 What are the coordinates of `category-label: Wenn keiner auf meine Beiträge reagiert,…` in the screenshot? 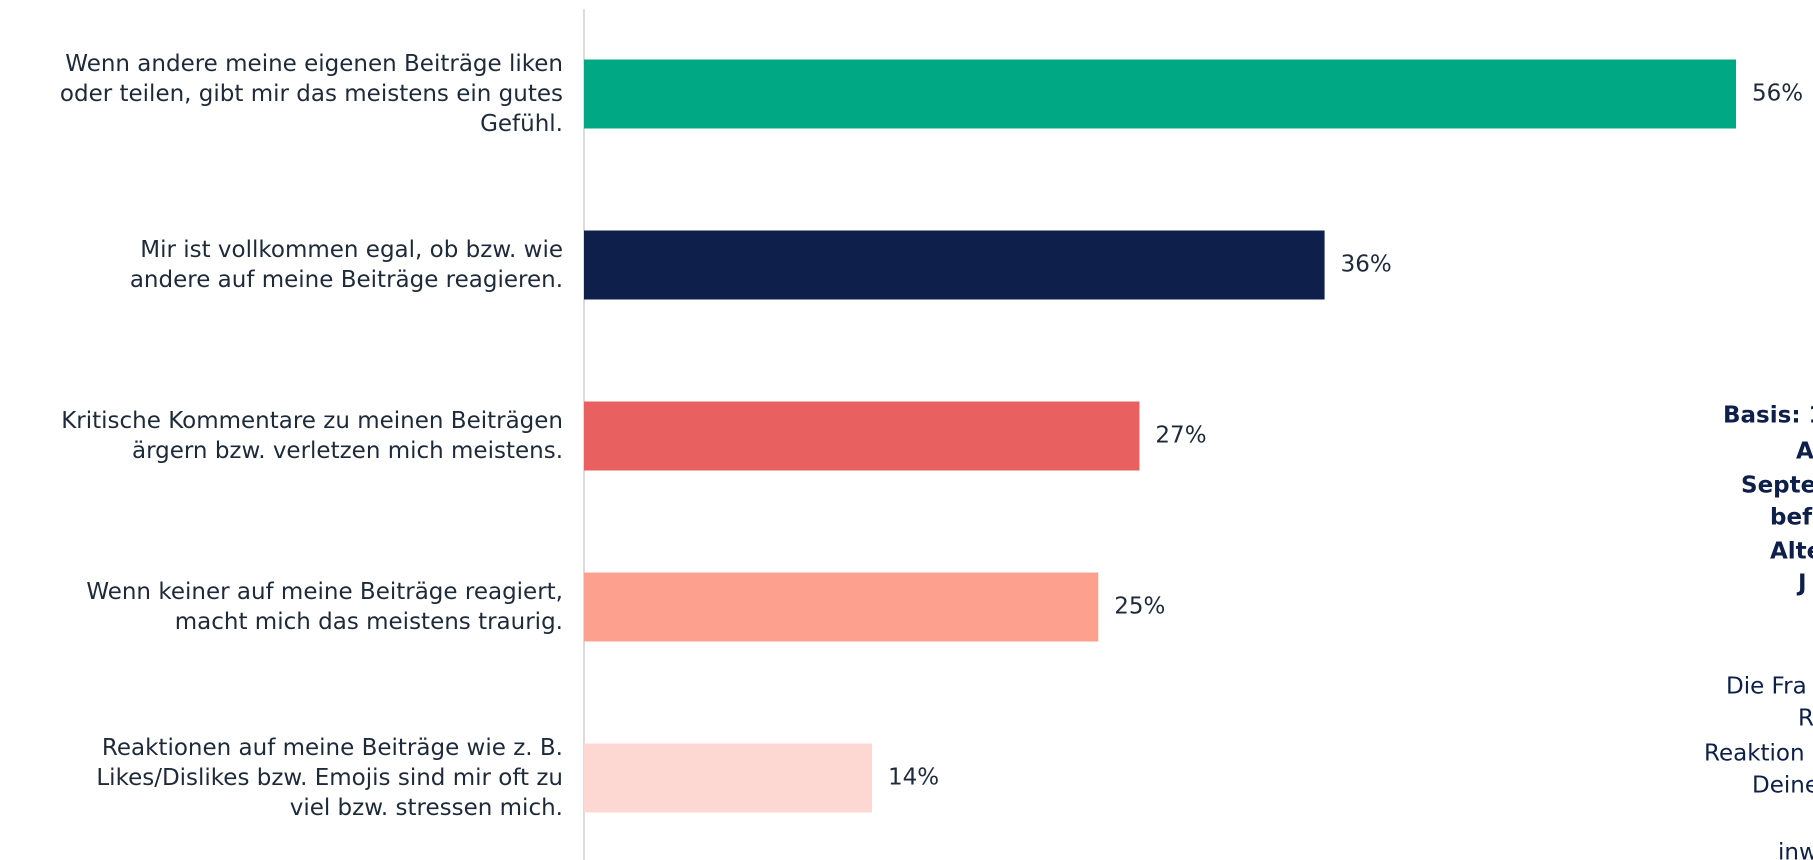 It's located at (324, 607).